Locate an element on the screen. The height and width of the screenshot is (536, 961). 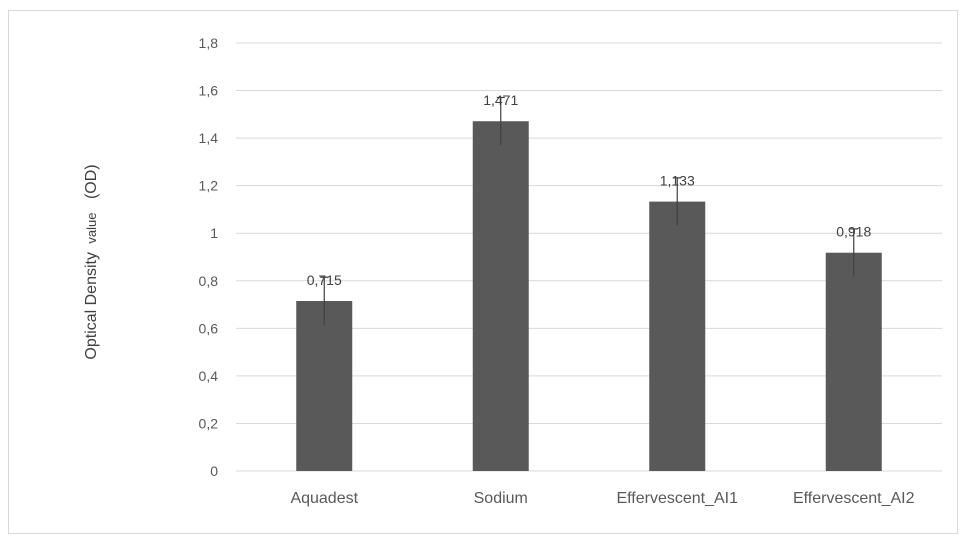
bar-aquadest is located at coordinates (324, 385).